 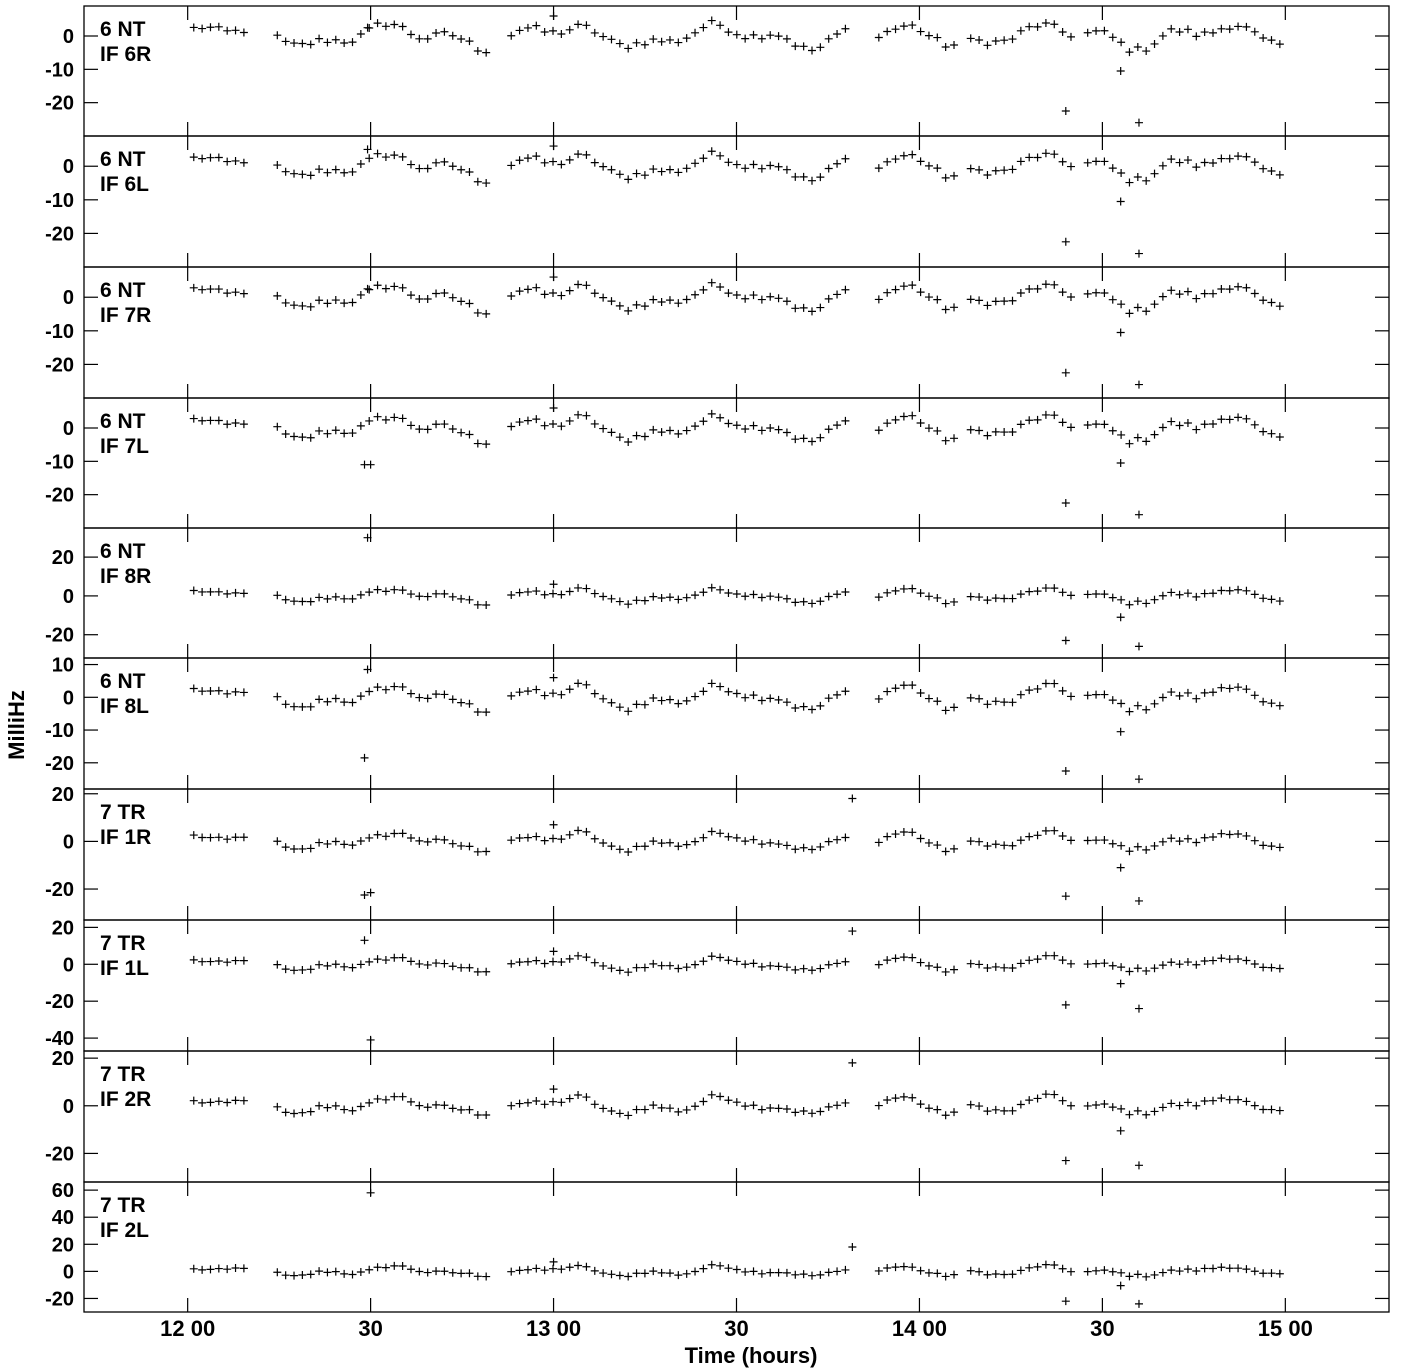 What do you see at coordinates (59, 234) in the screenshot?
I see `y-tick-label: -20` at bounding box center [59, 234].